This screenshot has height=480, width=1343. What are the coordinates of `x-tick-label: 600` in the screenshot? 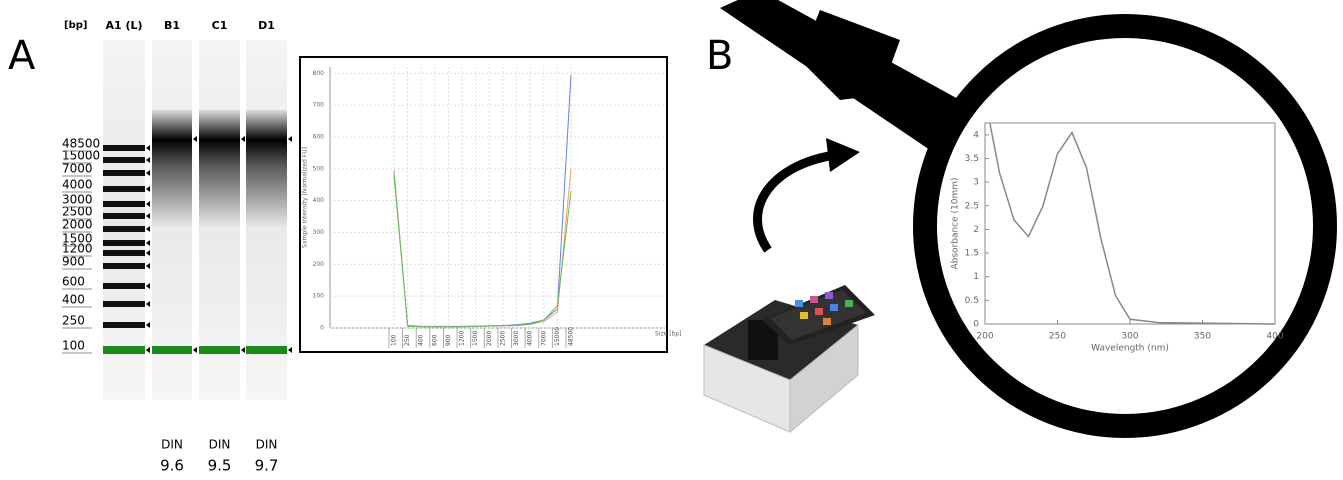 It's located at (434, 340).